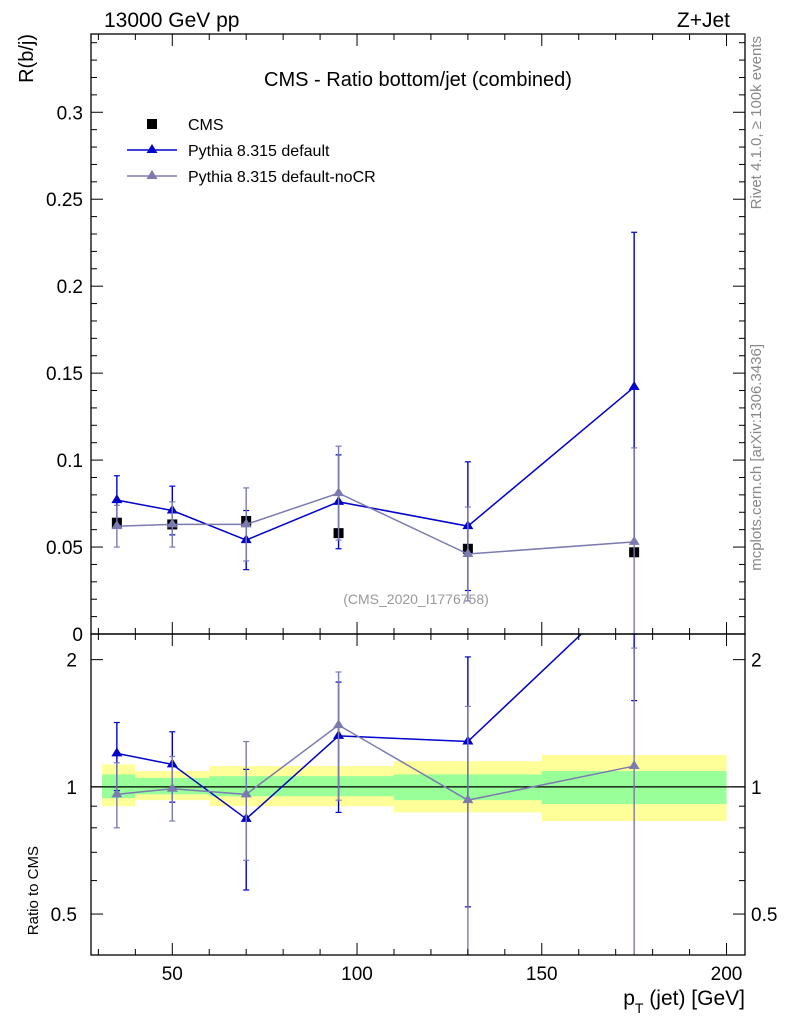 This screenshot has height=1029, width=786. What do you see at coordinates (70, 461) in the screenshot?
I see `main-y-tick-label-2: 0.1` at bounding box center [70, 461].